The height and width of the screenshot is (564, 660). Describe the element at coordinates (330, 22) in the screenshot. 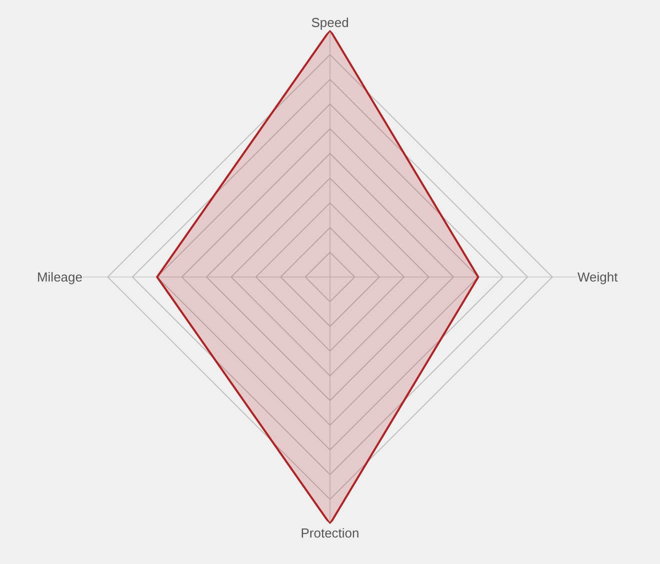

I see `spoke-label: Speed` at that location.